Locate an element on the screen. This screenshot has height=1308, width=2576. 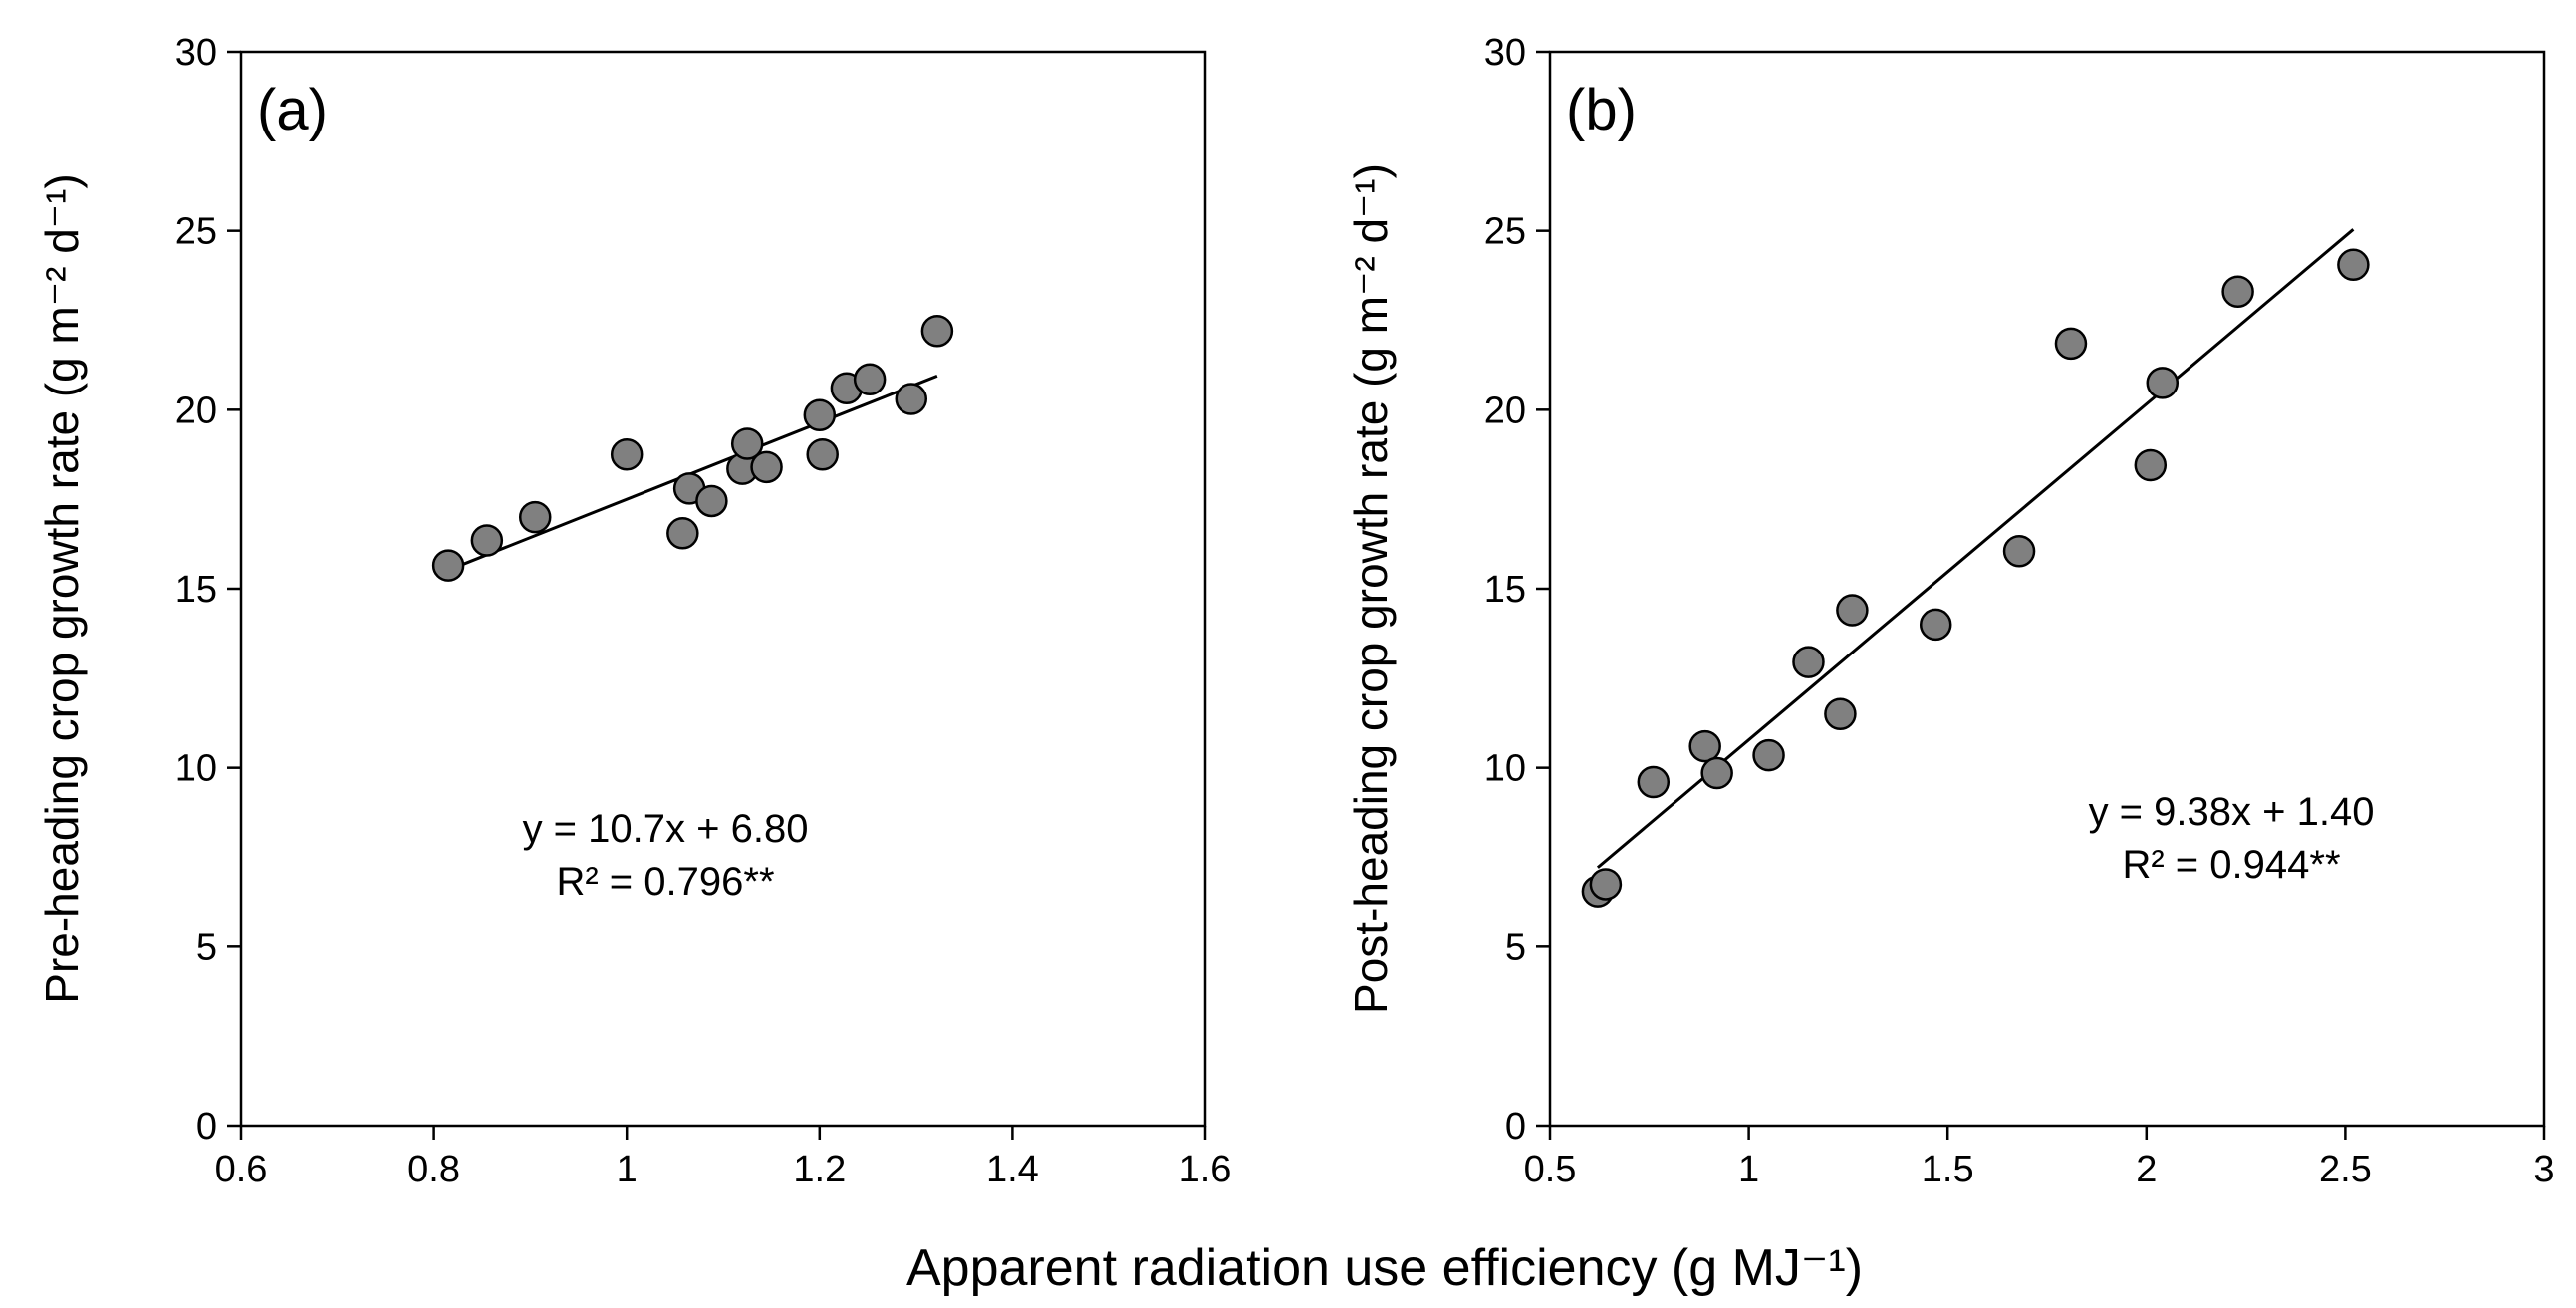
panel-b-x-tick-label: 1.5 is located at coordinates (1948, 1170).